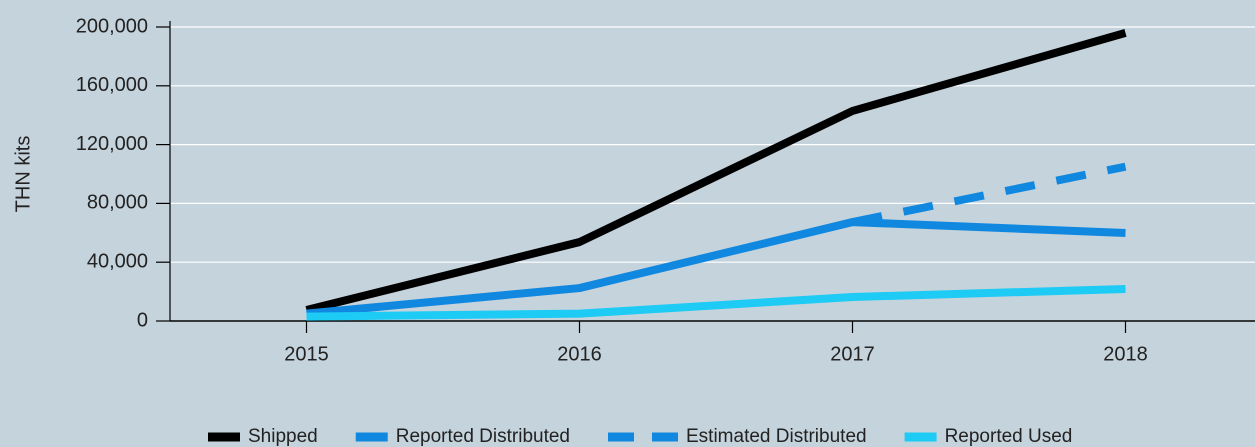 Image resolution: width=1255 pixels, height=447 pixels. Describe the element at coordinates (306, 354) in the screenshot. I see `x-tick-label: 2015` at that location.